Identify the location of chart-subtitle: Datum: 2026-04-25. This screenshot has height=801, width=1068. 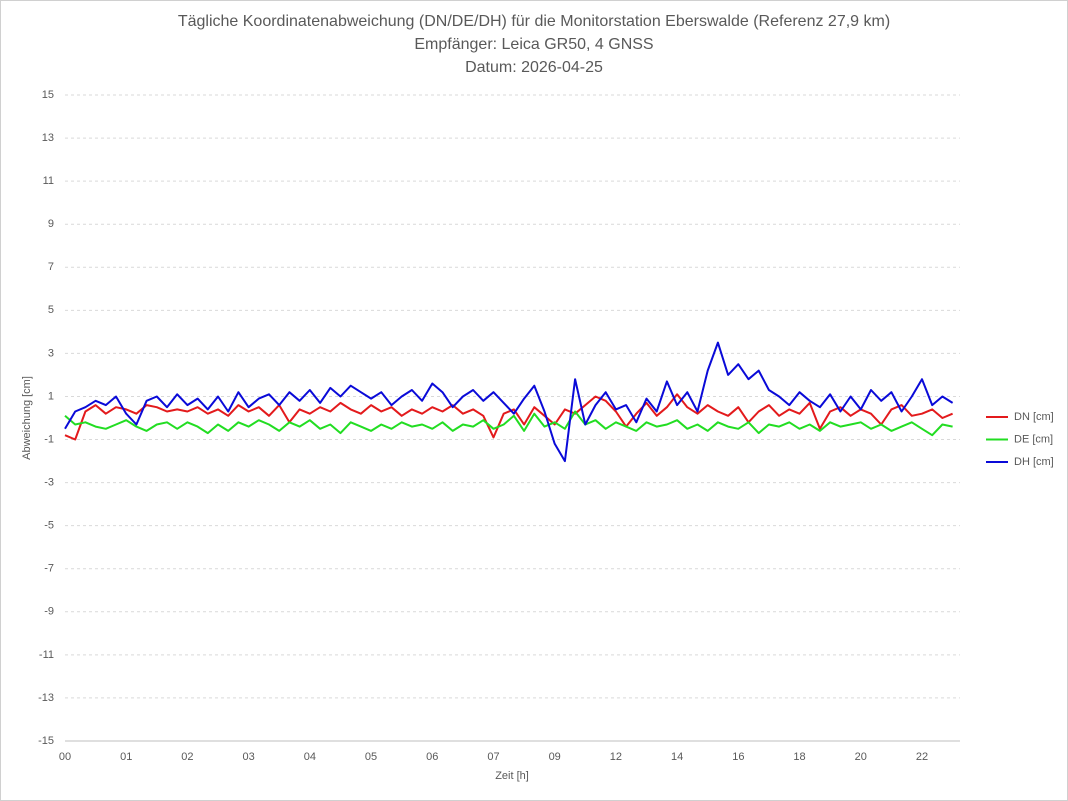
(534, 67).